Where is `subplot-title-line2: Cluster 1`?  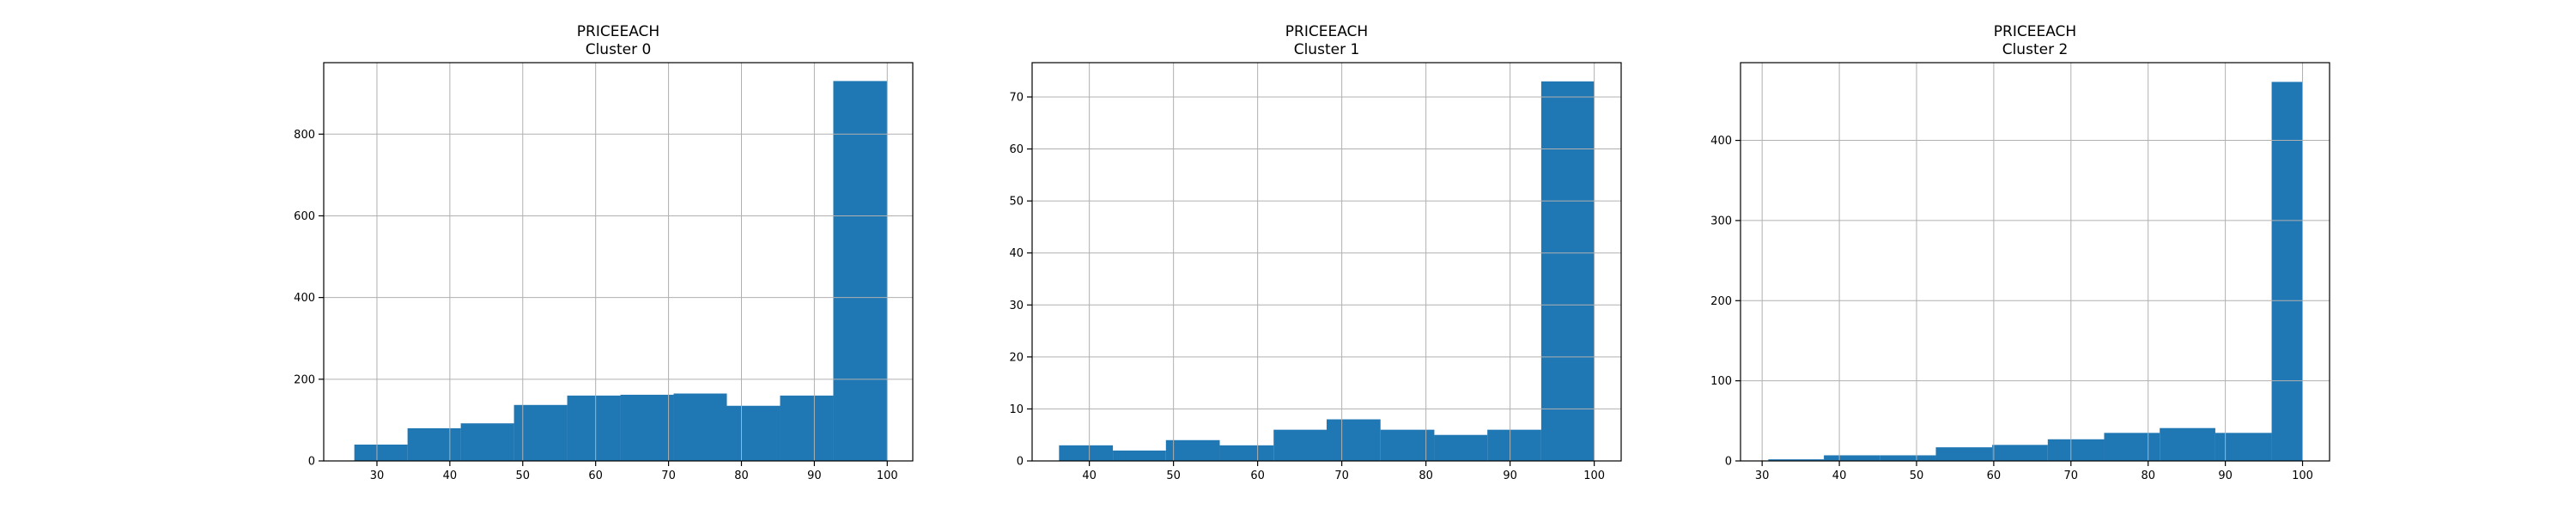 subplot-title-line2: Cluster 1 is located at coordinates (1327, 49).